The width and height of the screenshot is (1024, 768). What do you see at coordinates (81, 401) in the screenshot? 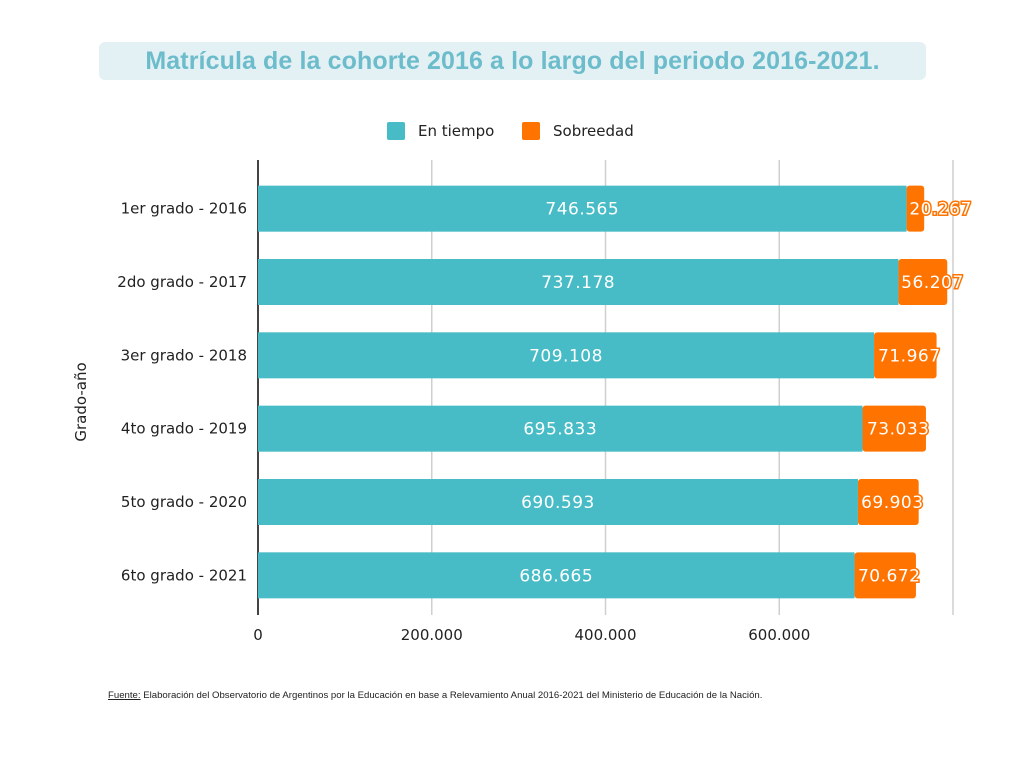
I see `y-axis-label: Grado-año` at bounding box center [81, 401].